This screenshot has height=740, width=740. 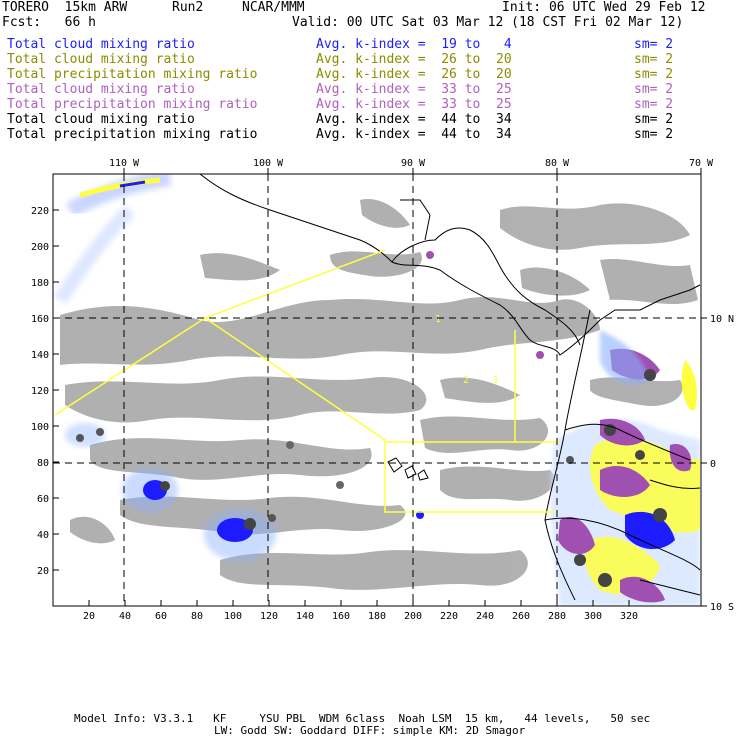 What do you see at coordinates (485, 616) in the screenshot?
I see `x-tick-label: 240` at bounding box center [485, 616].